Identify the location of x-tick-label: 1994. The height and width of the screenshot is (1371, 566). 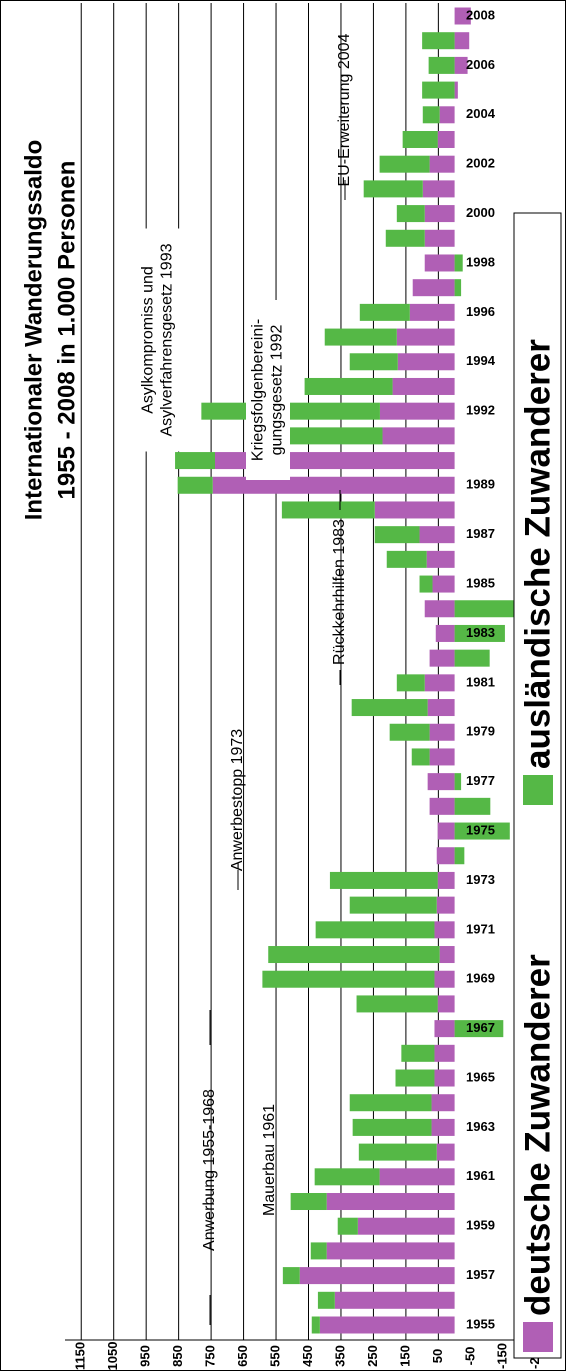
(481, 360).